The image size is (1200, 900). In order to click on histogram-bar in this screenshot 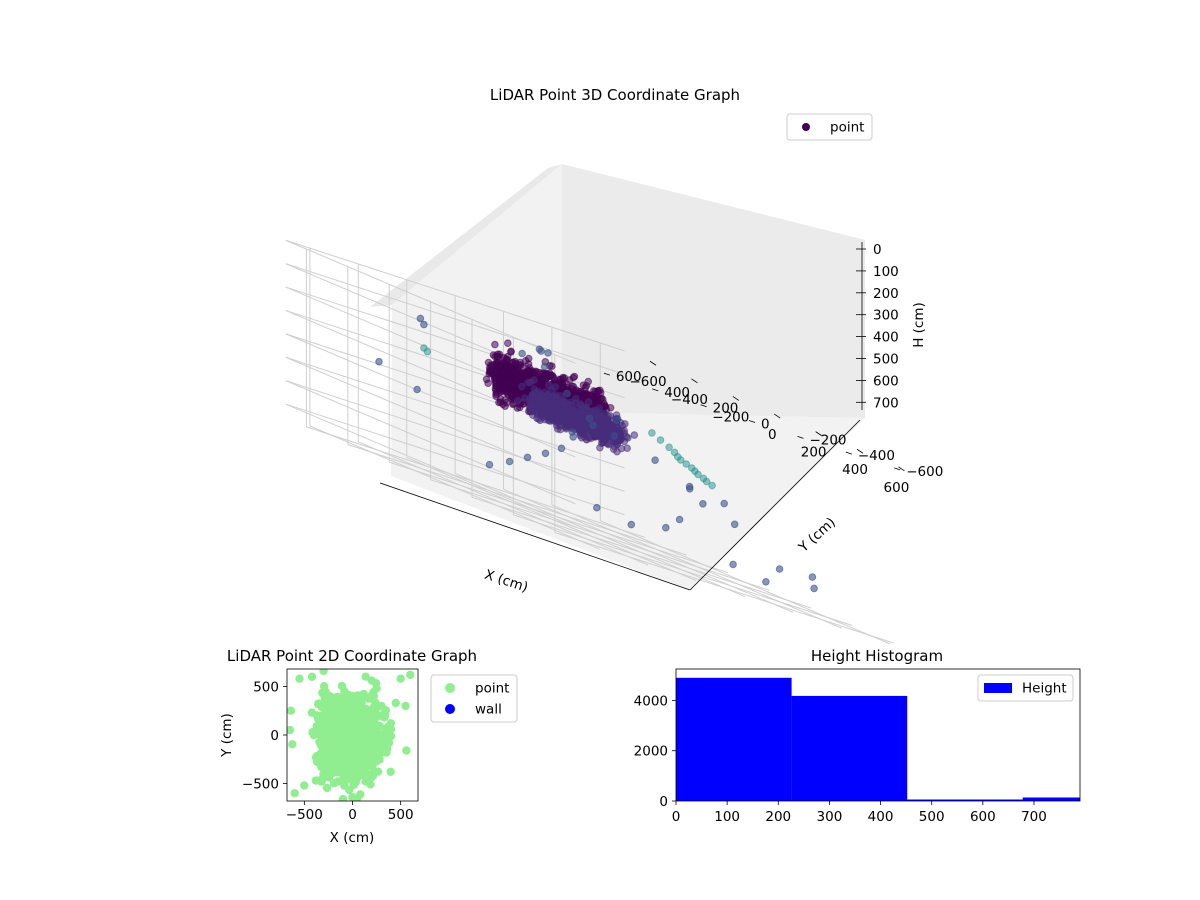, I will do `click(1051, 799)`.